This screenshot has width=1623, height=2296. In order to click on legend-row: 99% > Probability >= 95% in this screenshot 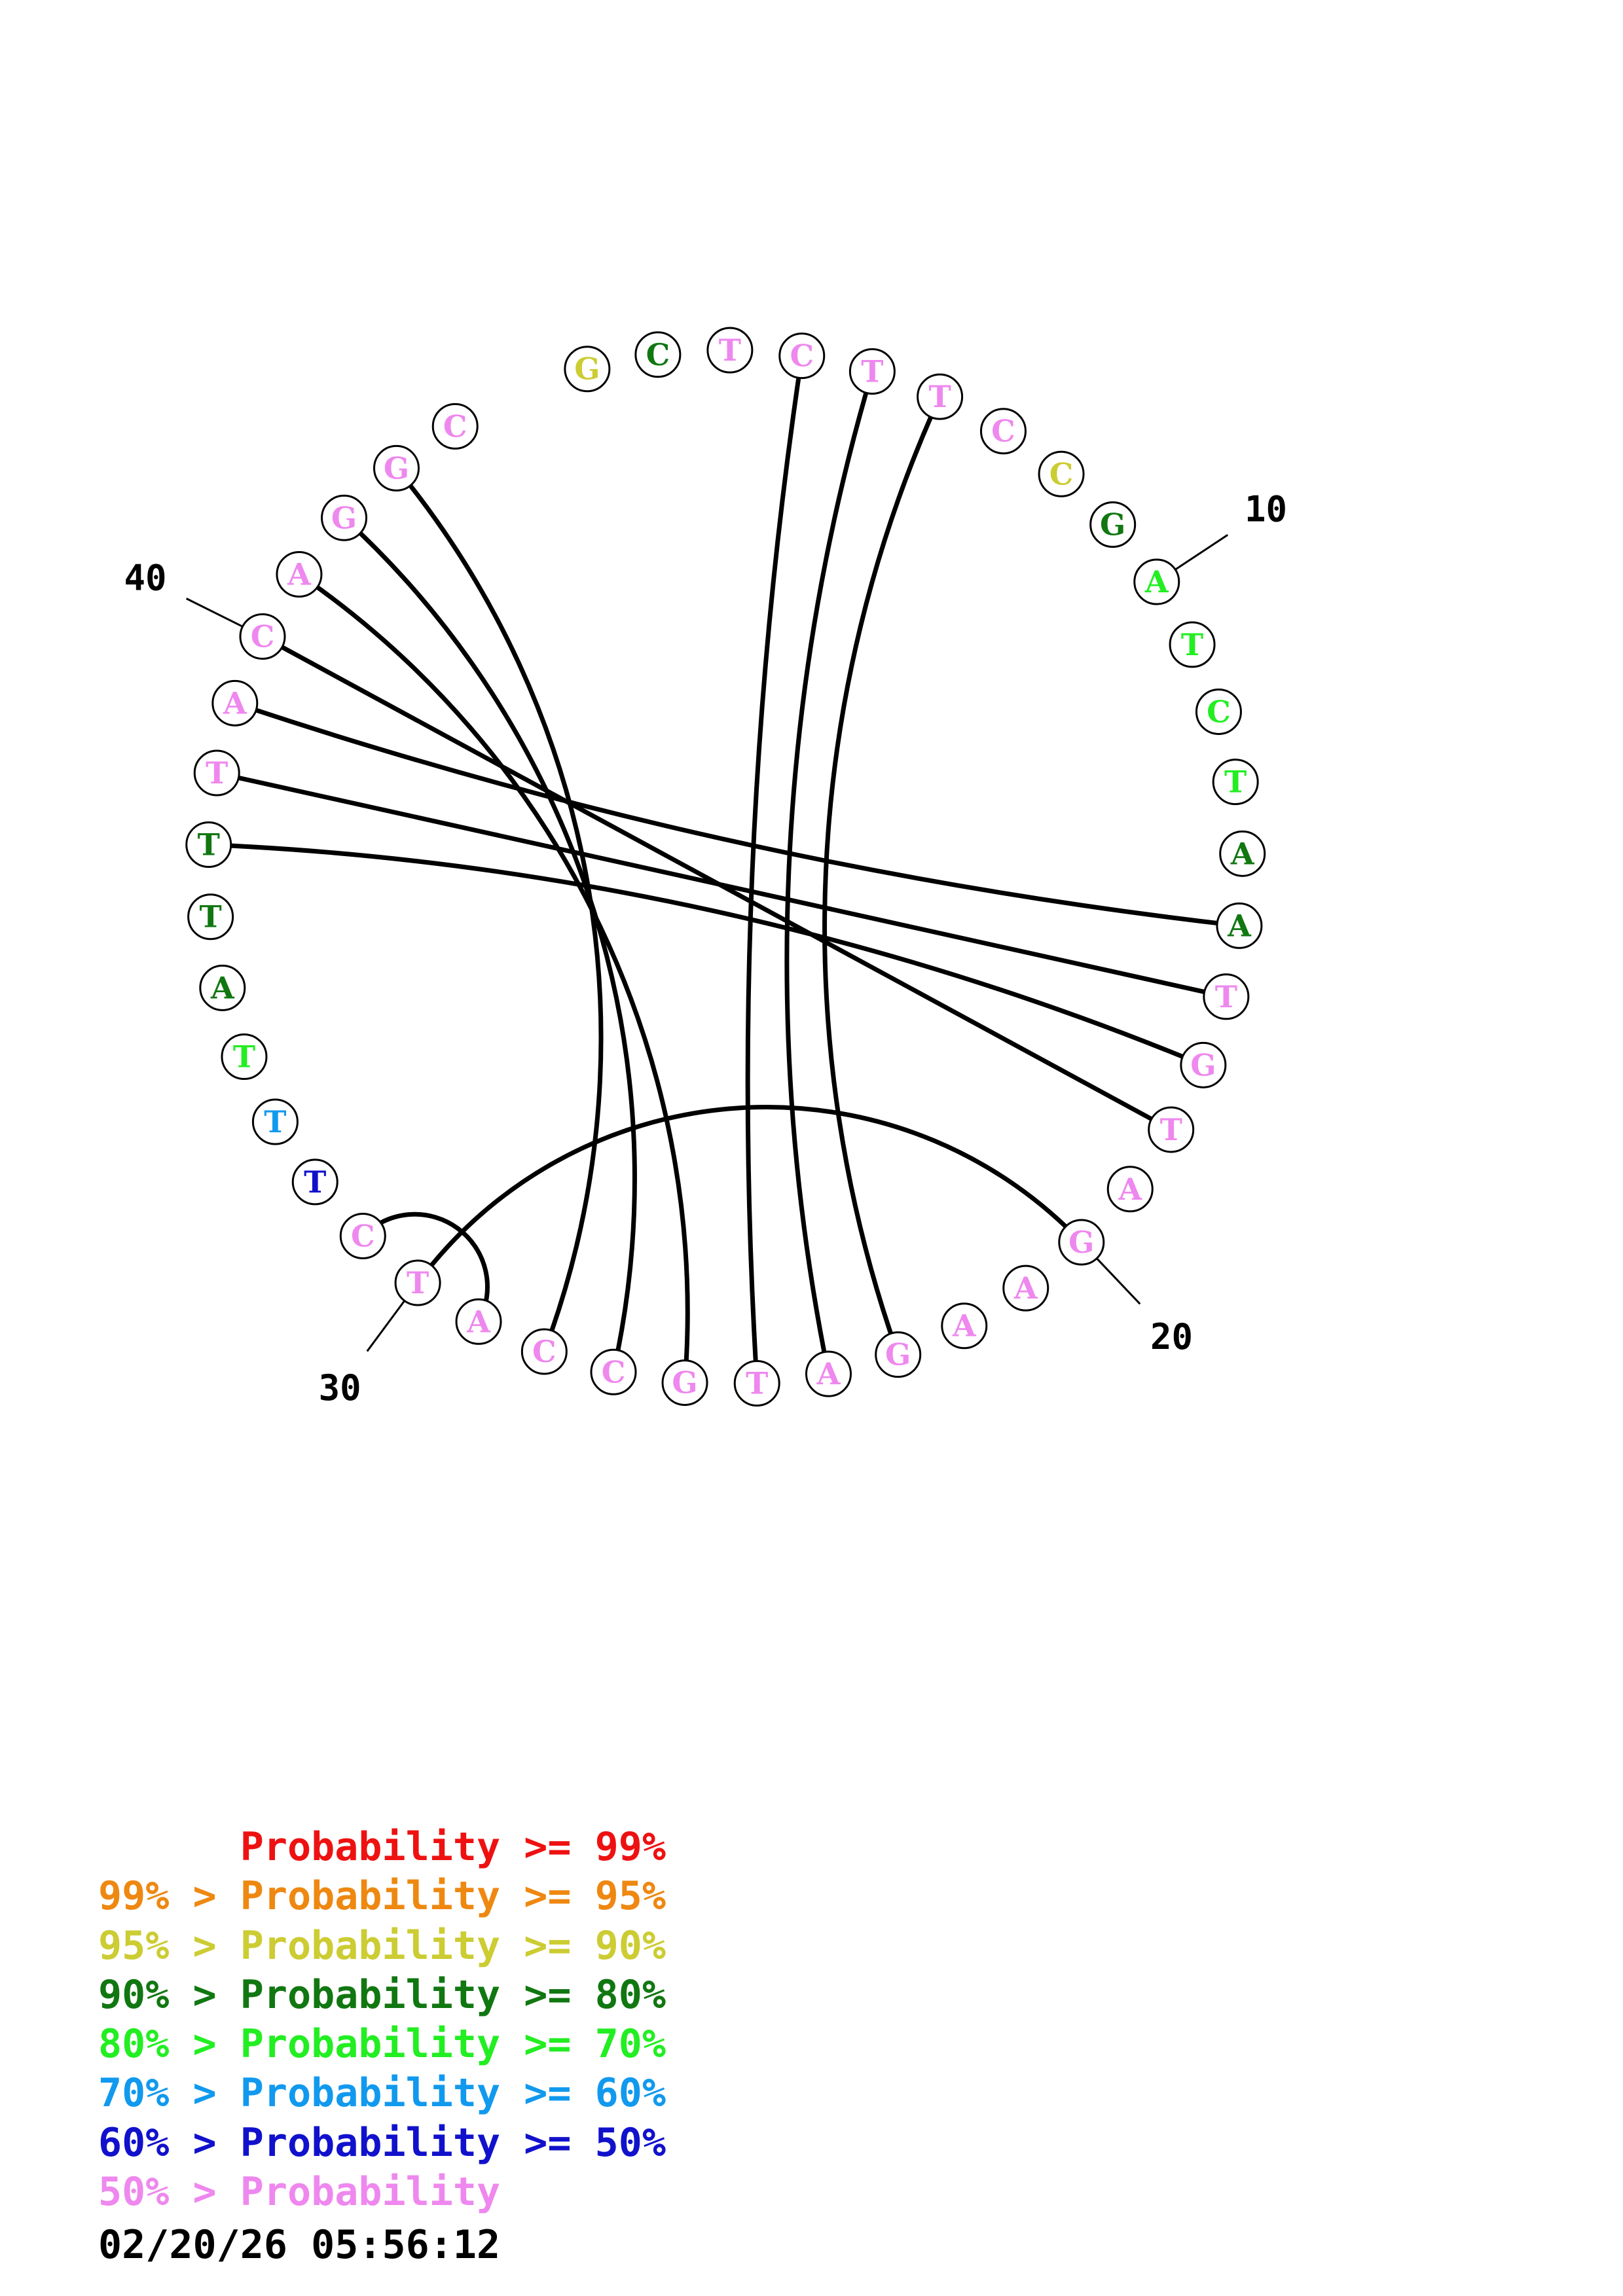, I will do `click(382, 1896)`.